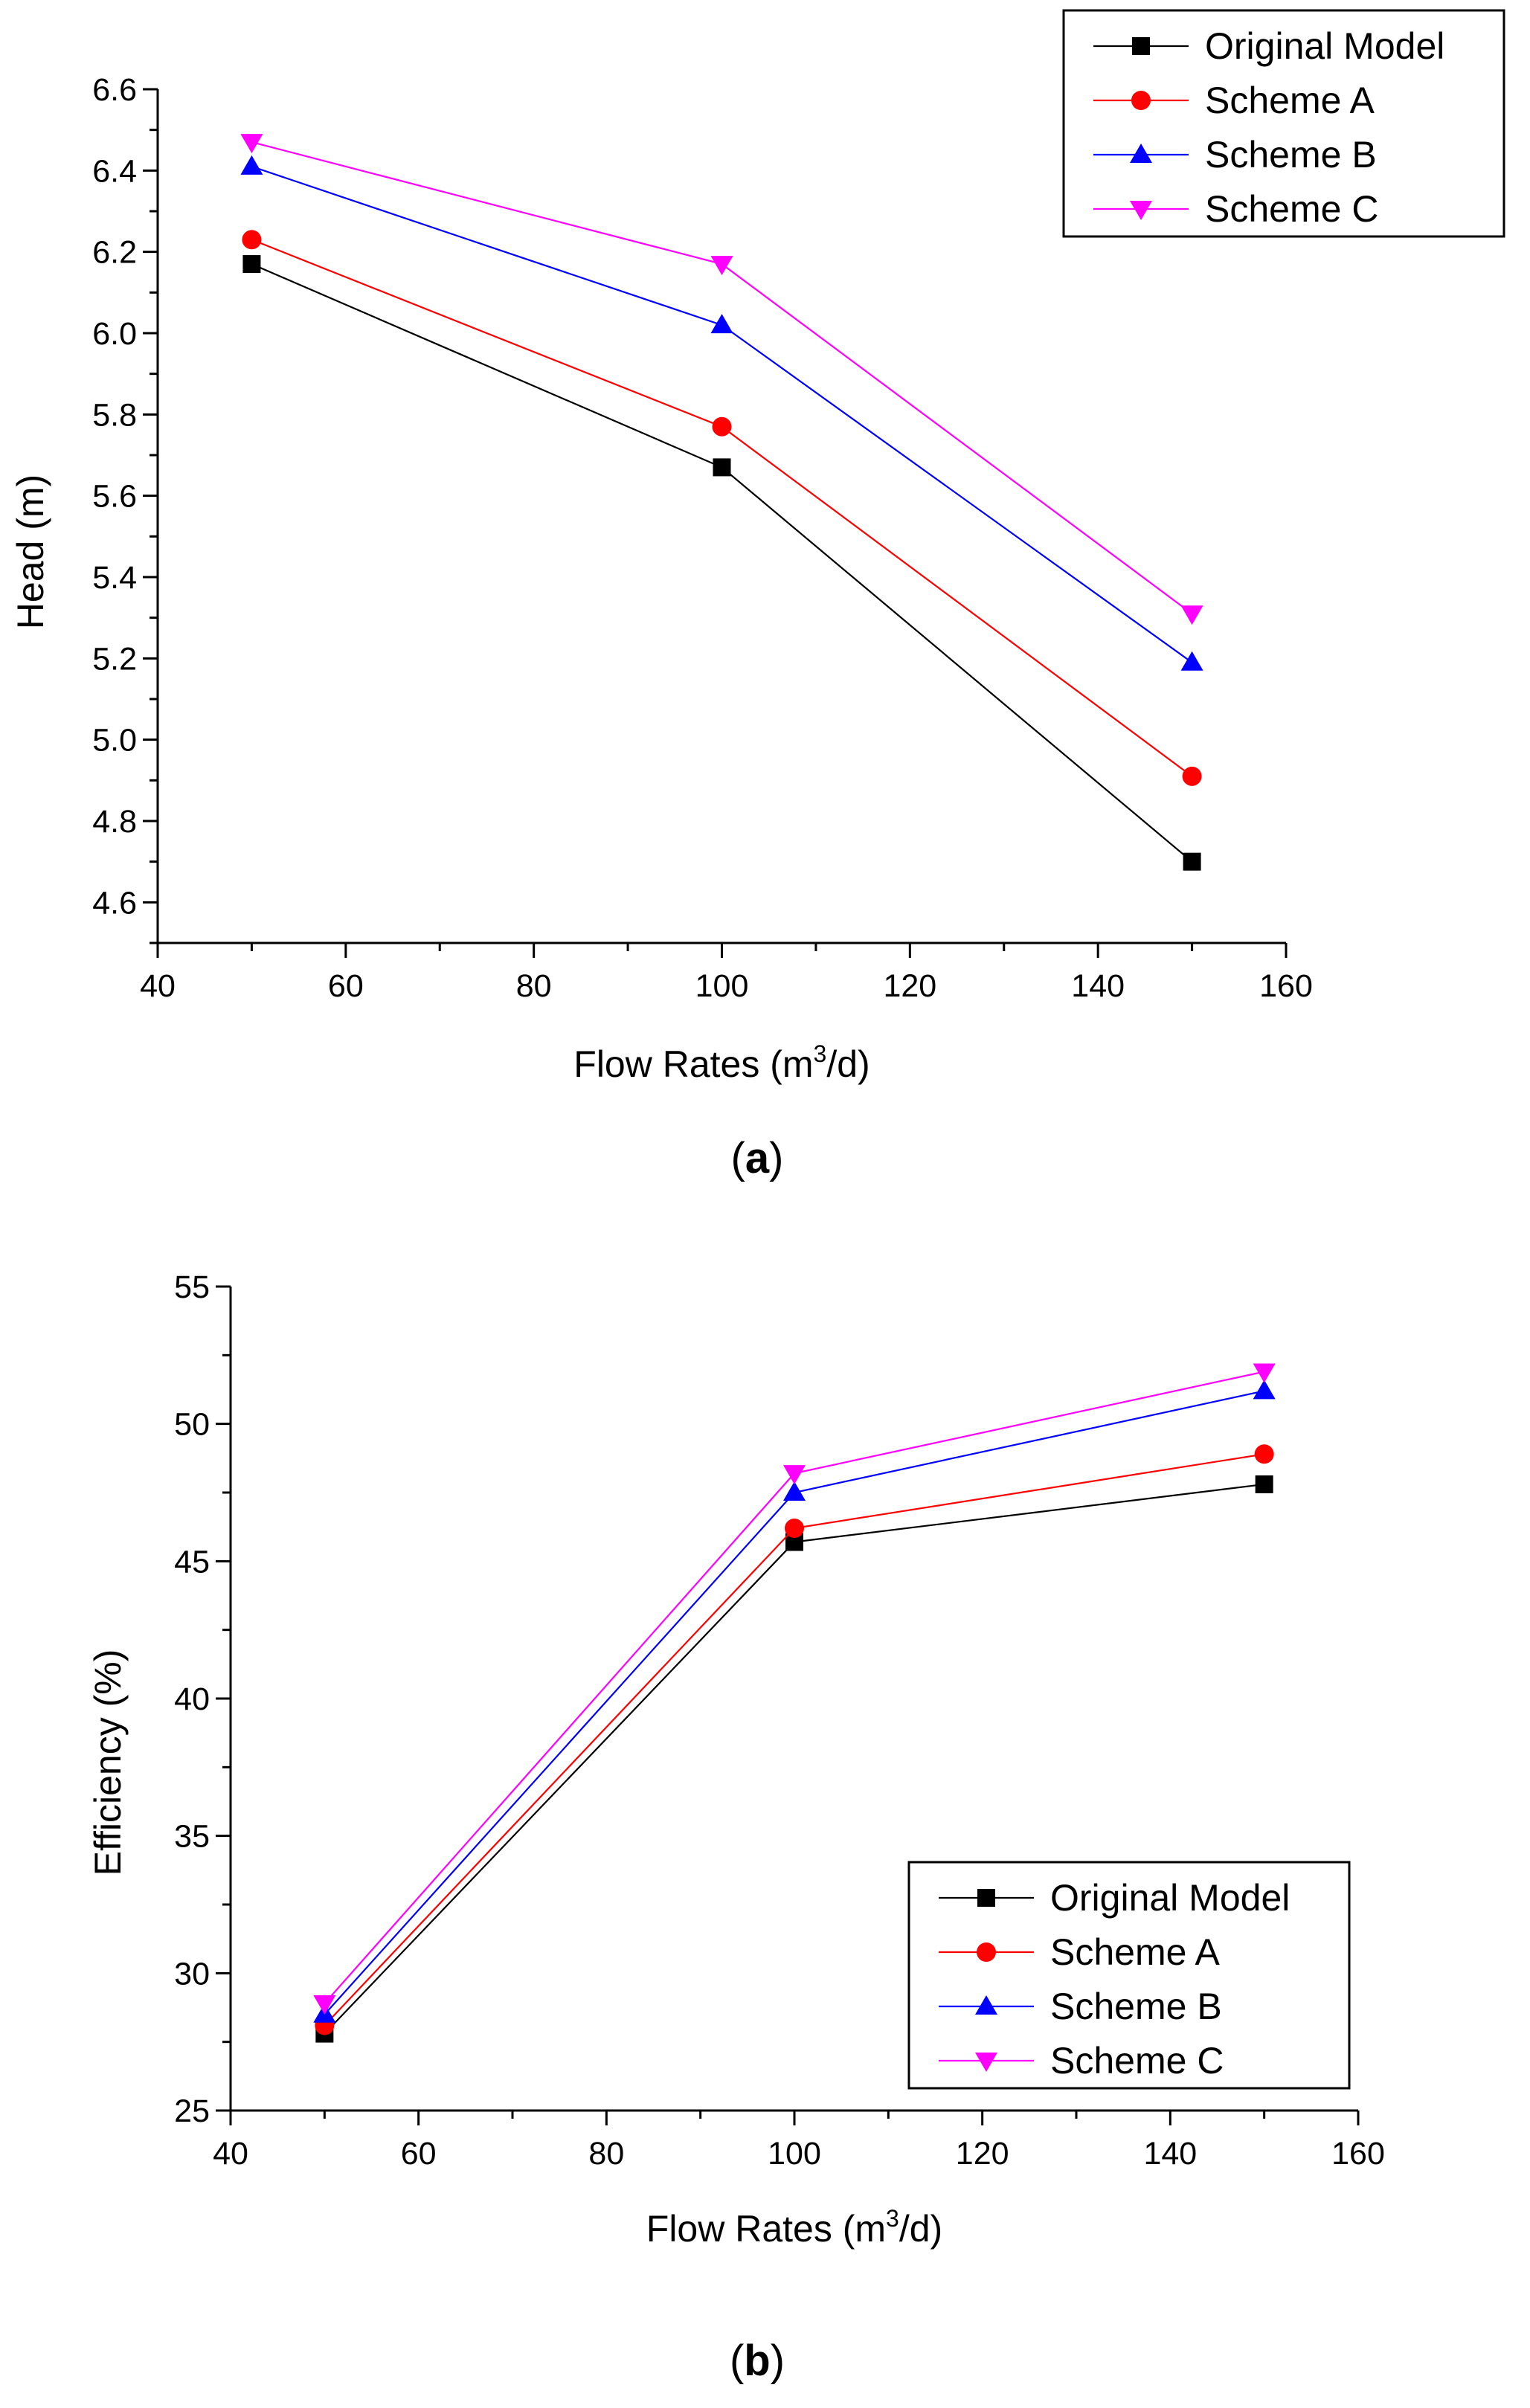 This screenshot has width=1530, height=2408. I want to click on y-tick-label: 6.6, so click(114, 90).